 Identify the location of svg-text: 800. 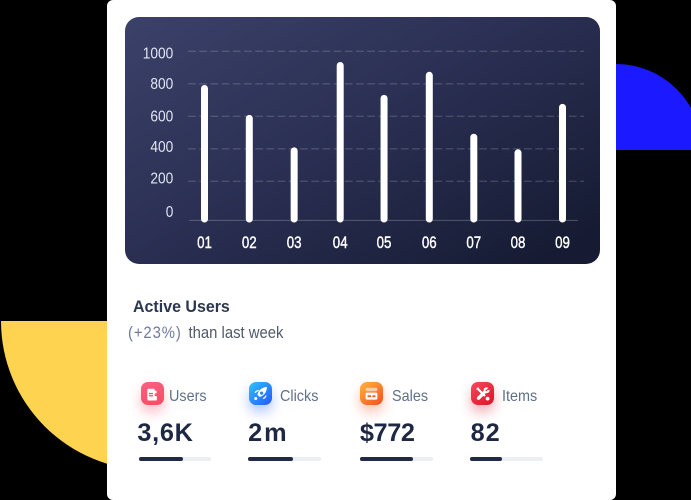
(162, 84).